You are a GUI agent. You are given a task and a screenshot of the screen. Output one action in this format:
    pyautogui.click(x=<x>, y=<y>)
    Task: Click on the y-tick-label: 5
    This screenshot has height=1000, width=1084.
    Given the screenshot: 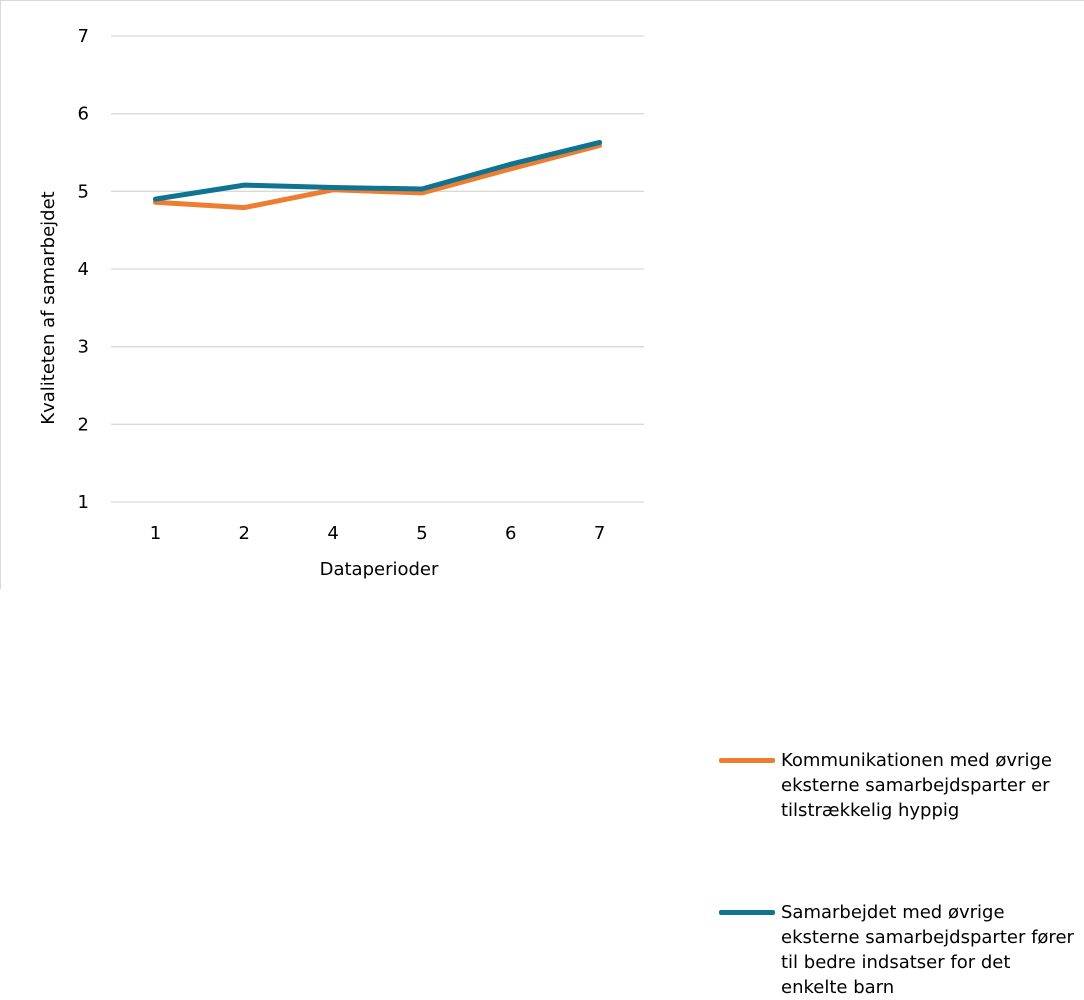 What is the action you would take?
    pyautogui.click(x=83, y=191)
    